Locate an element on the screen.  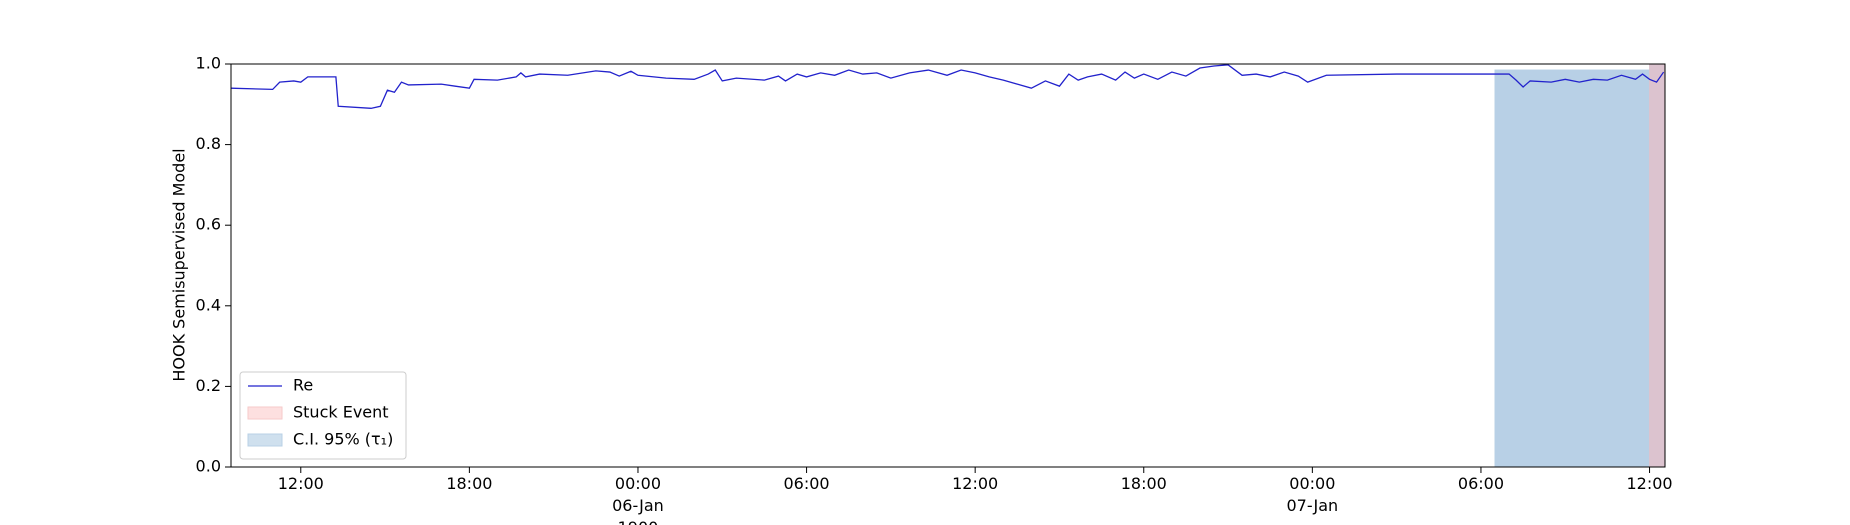
y-tick-label: 0.8 is located at coordinates (208, 143).